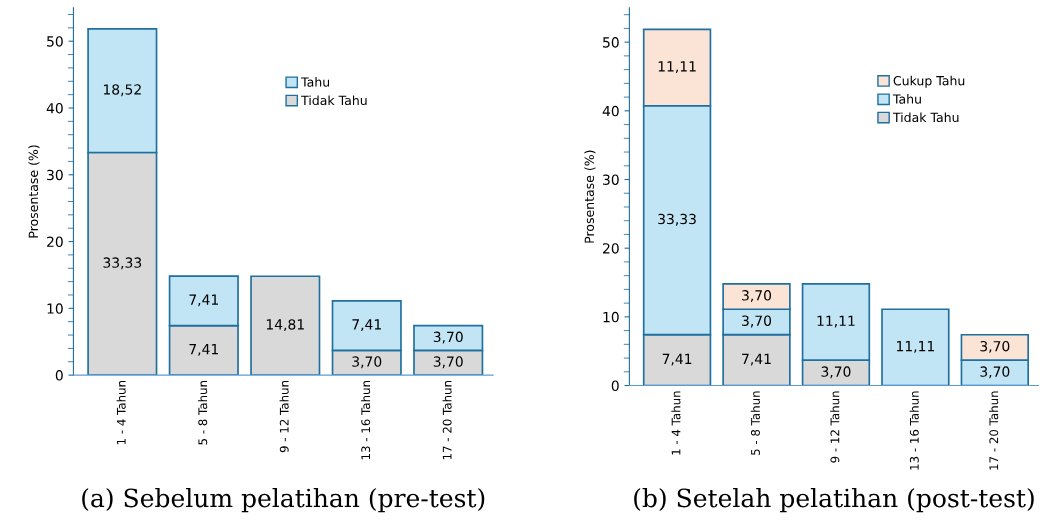 Image resolution: width=1049 pixels, height=521 pixels. Describe the element at coordinates (929, 81) in the screenshot. I see `legend-label: Cukup Tahu` at that location.